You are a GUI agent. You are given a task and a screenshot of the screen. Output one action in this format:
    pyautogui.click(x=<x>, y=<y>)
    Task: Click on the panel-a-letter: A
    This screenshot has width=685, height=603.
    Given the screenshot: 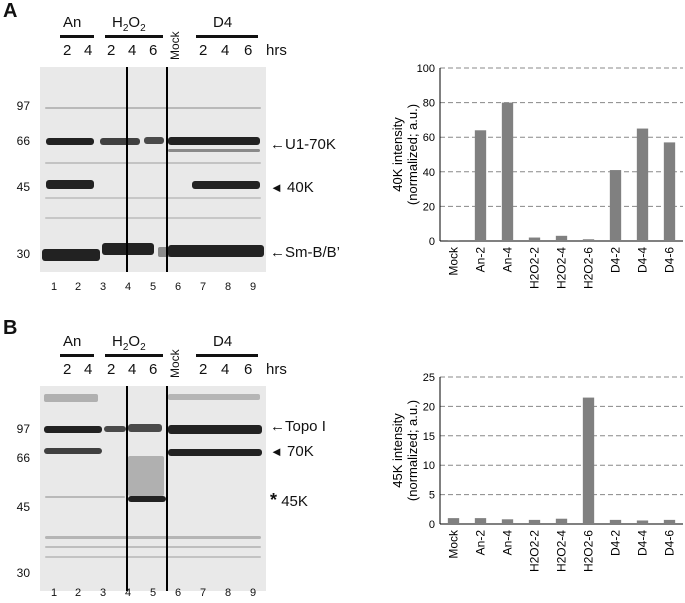 What is the action you would take?
    pyautogui.click(x=10, y=11)
    